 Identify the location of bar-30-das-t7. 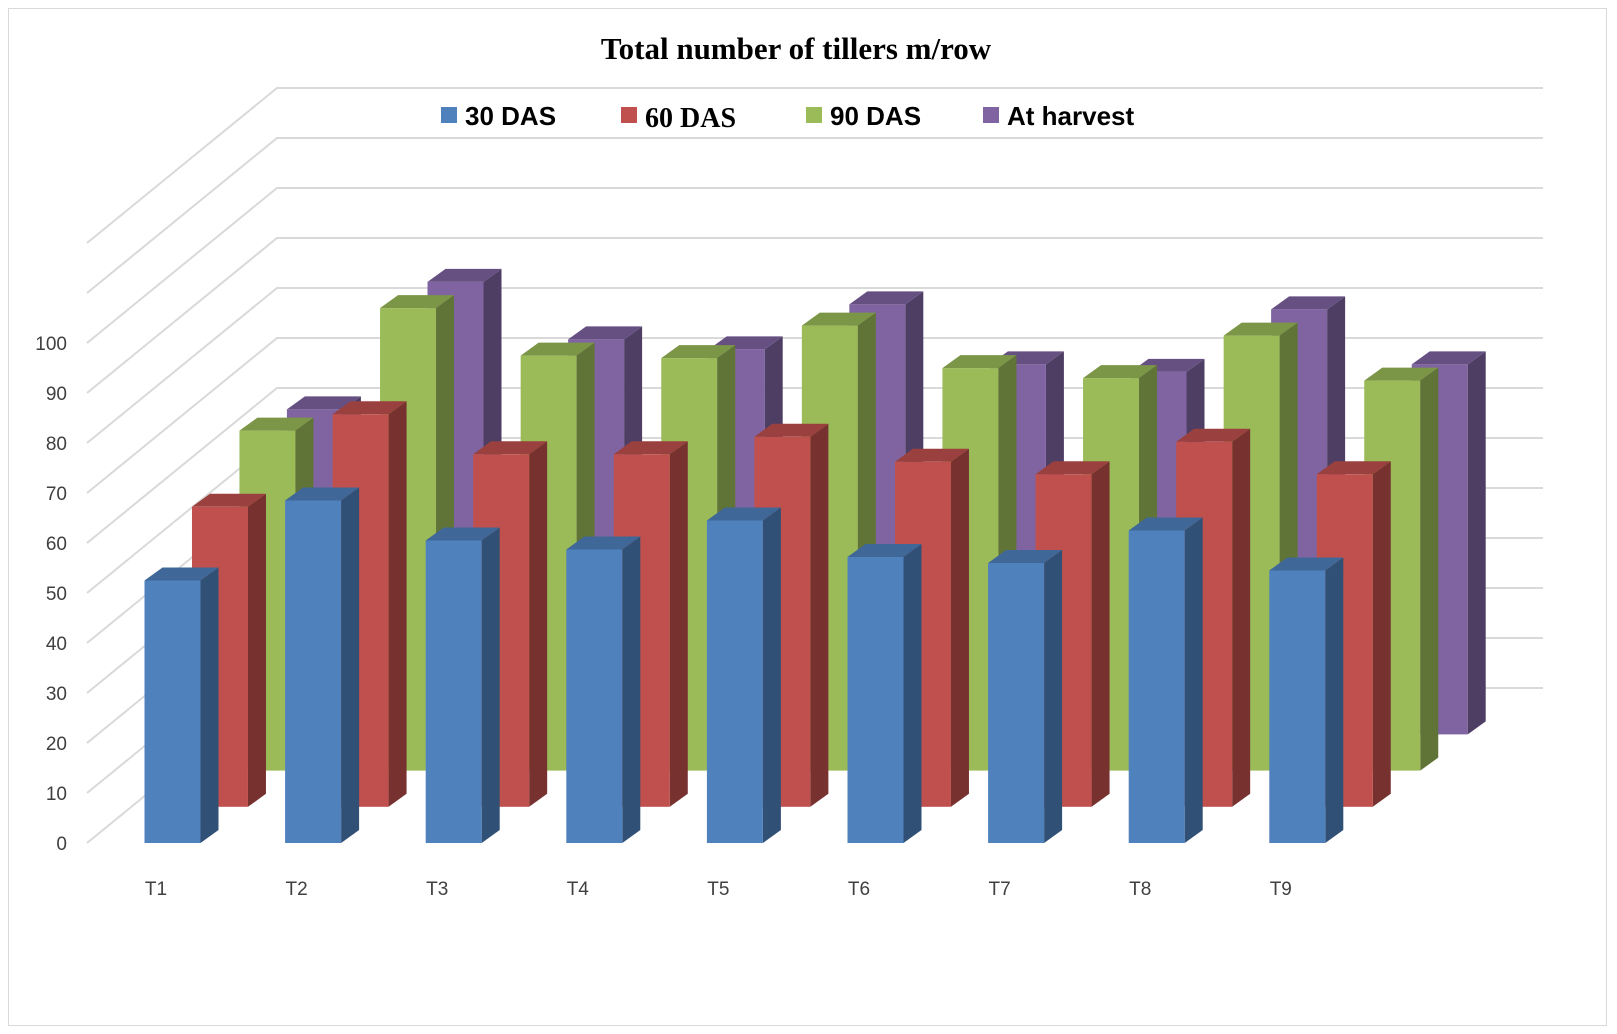
(1025, 696).